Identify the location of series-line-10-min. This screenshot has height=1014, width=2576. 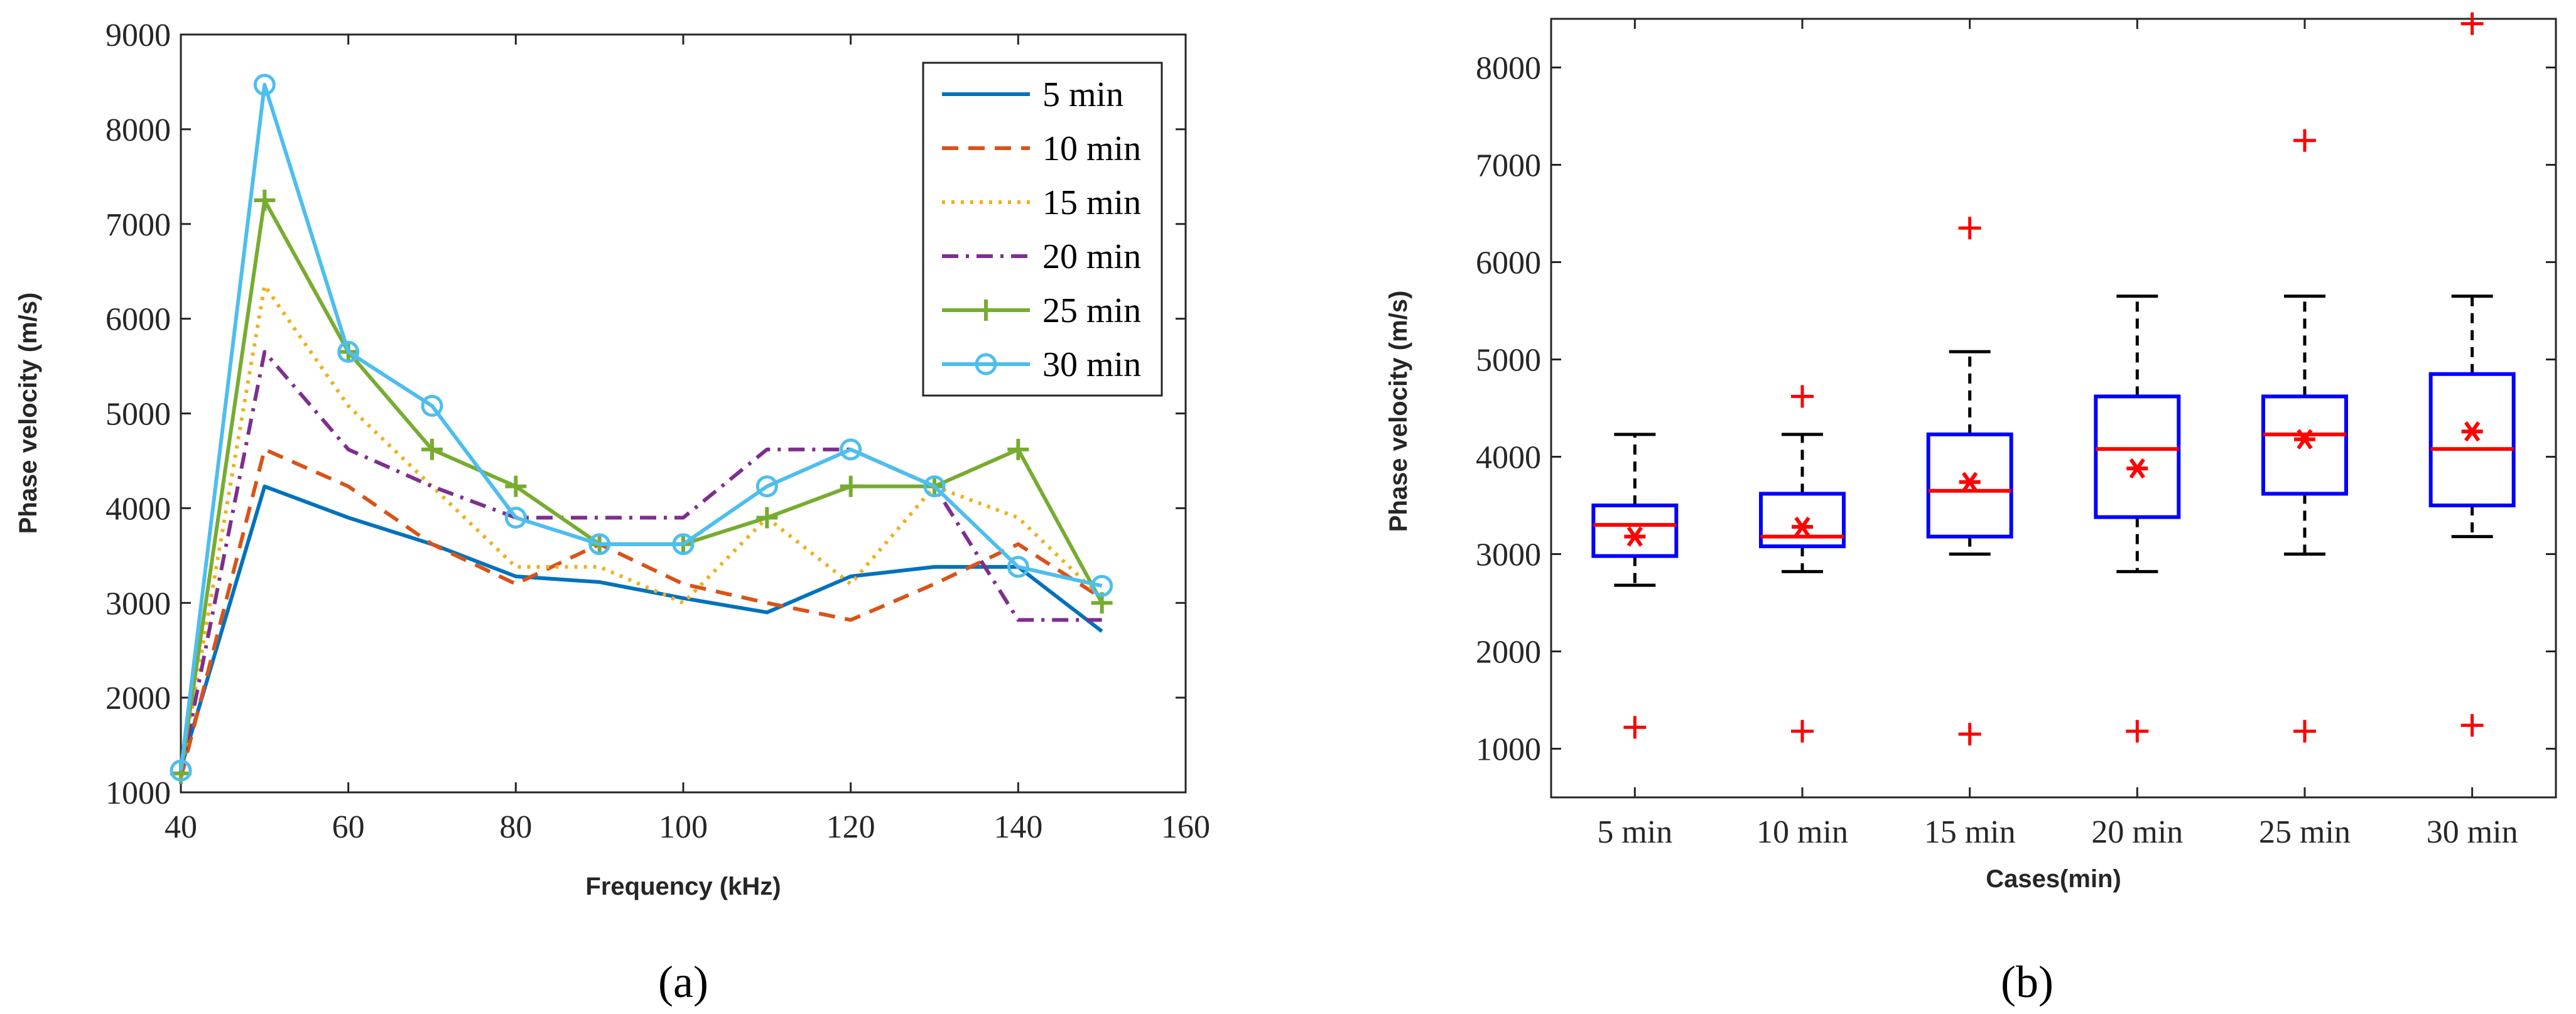
(641, 613).